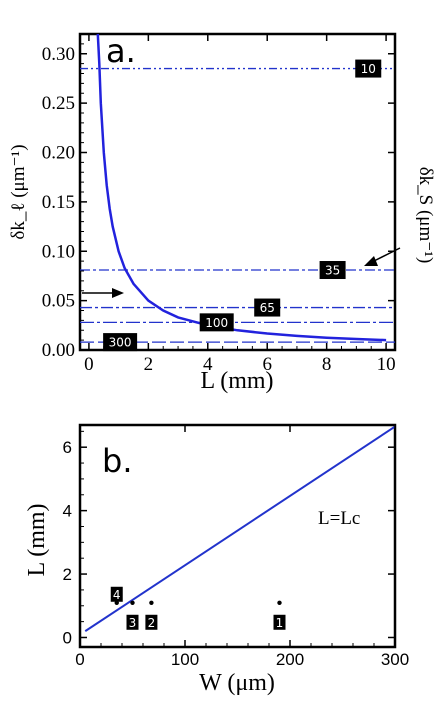 Image resolution: width=436 pixels, height=707 pixels. I want to click on svg-text: 1, so click(280, 623).